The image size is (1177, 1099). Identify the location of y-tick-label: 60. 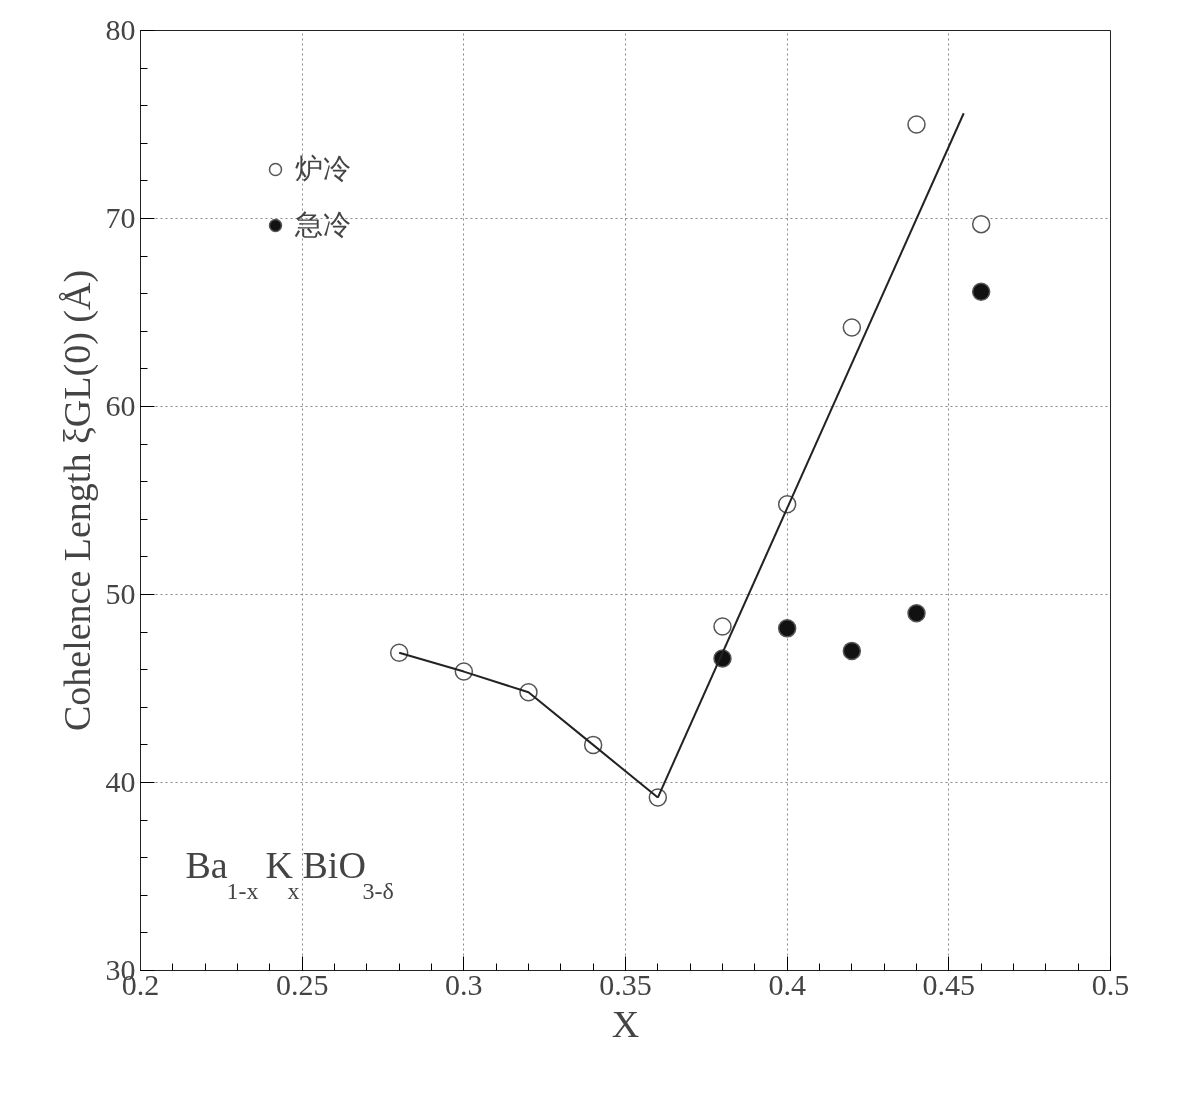
(120, 405).